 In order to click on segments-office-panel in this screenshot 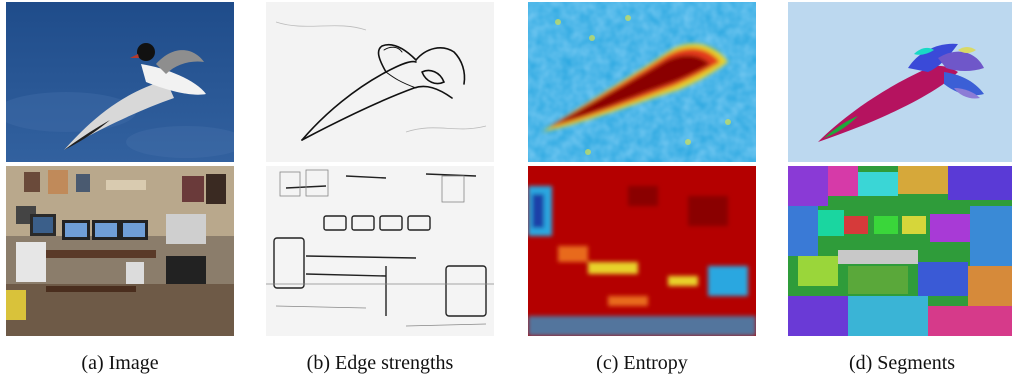, I will do `click(900, 251)`.